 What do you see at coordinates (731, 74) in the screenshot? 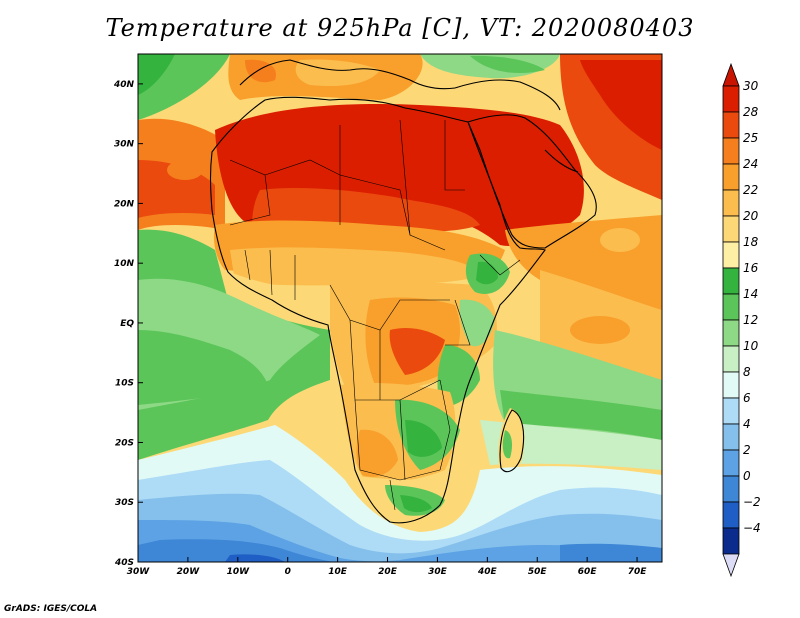
I see `colorbar-max-arrow` at bounding box center [731, 74].